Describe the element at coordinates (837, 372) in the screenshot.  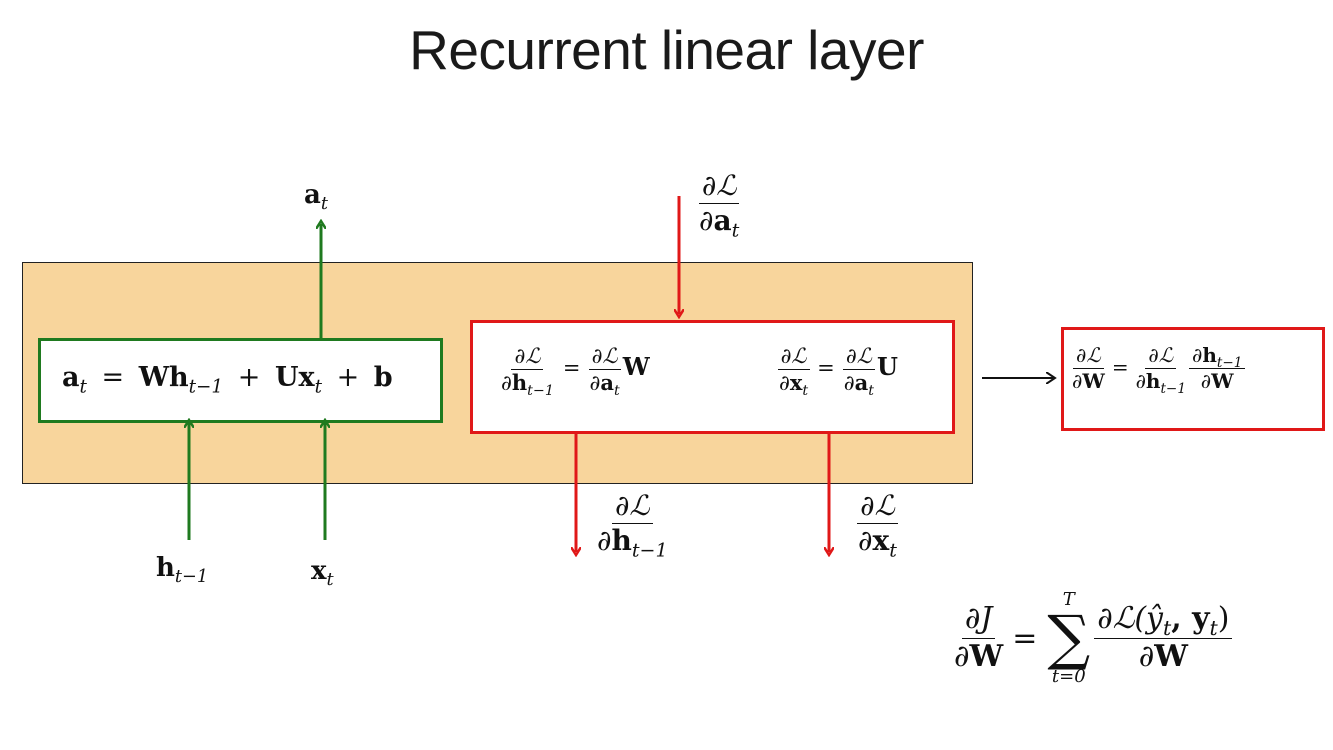
I see `grad-x-equation: ∂ℒ ∂xt = ∂ℒ ∂at U` at that location.